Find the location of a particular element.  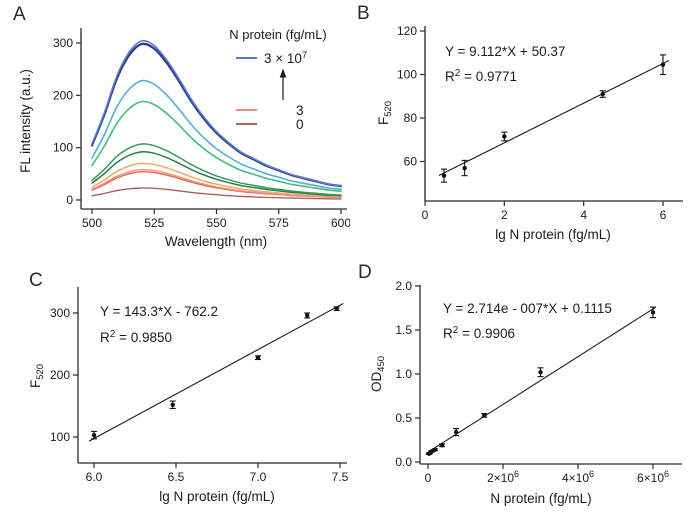

x-tick-label: 575 is located at coordinates (279, 223).